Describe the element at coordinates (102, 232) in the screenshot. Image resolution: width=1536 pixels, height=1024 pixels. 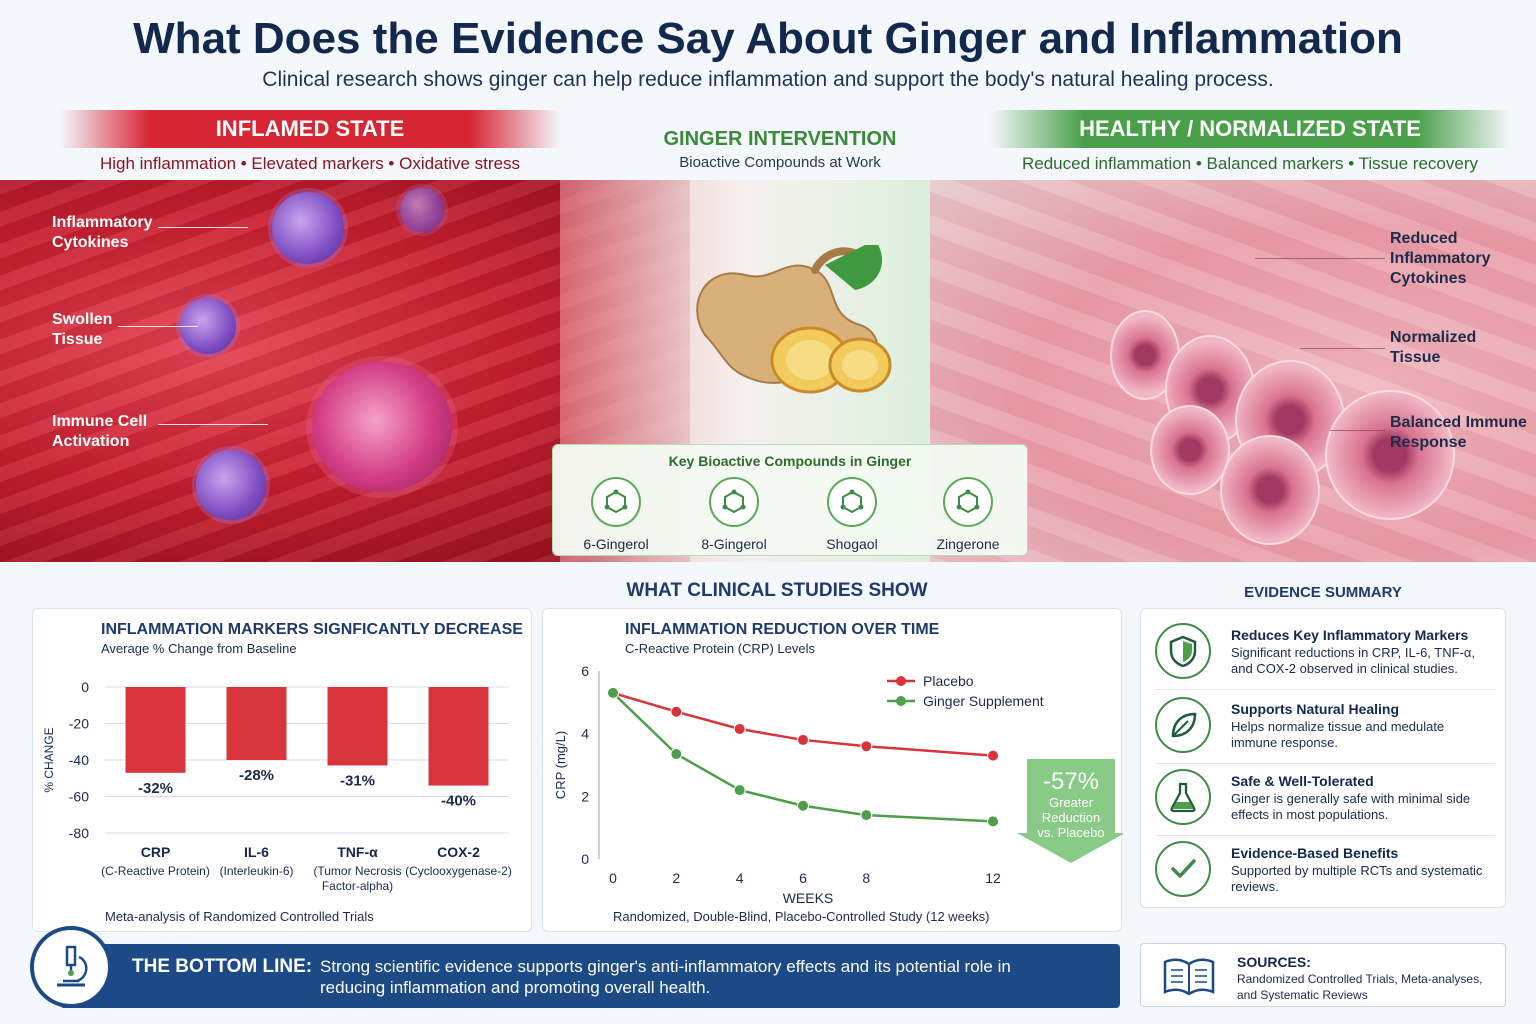
I see `label-inflammatory-cytokines: Inflammatory Cytokines` at that location.